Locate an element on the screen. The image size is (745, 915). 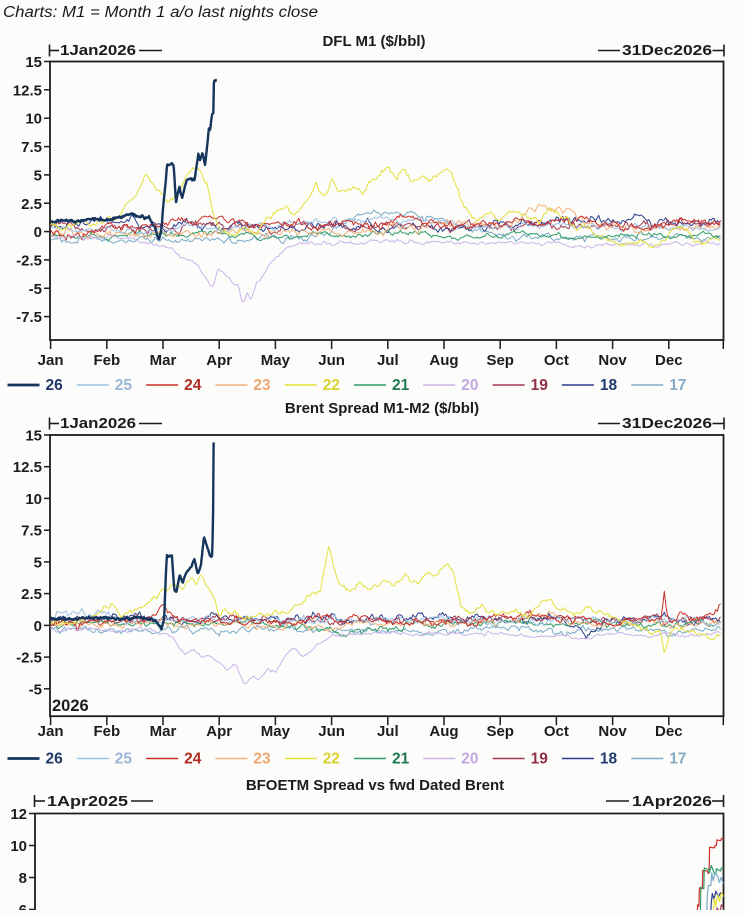
svg-text: 6 is located at coordinates (23, 906).